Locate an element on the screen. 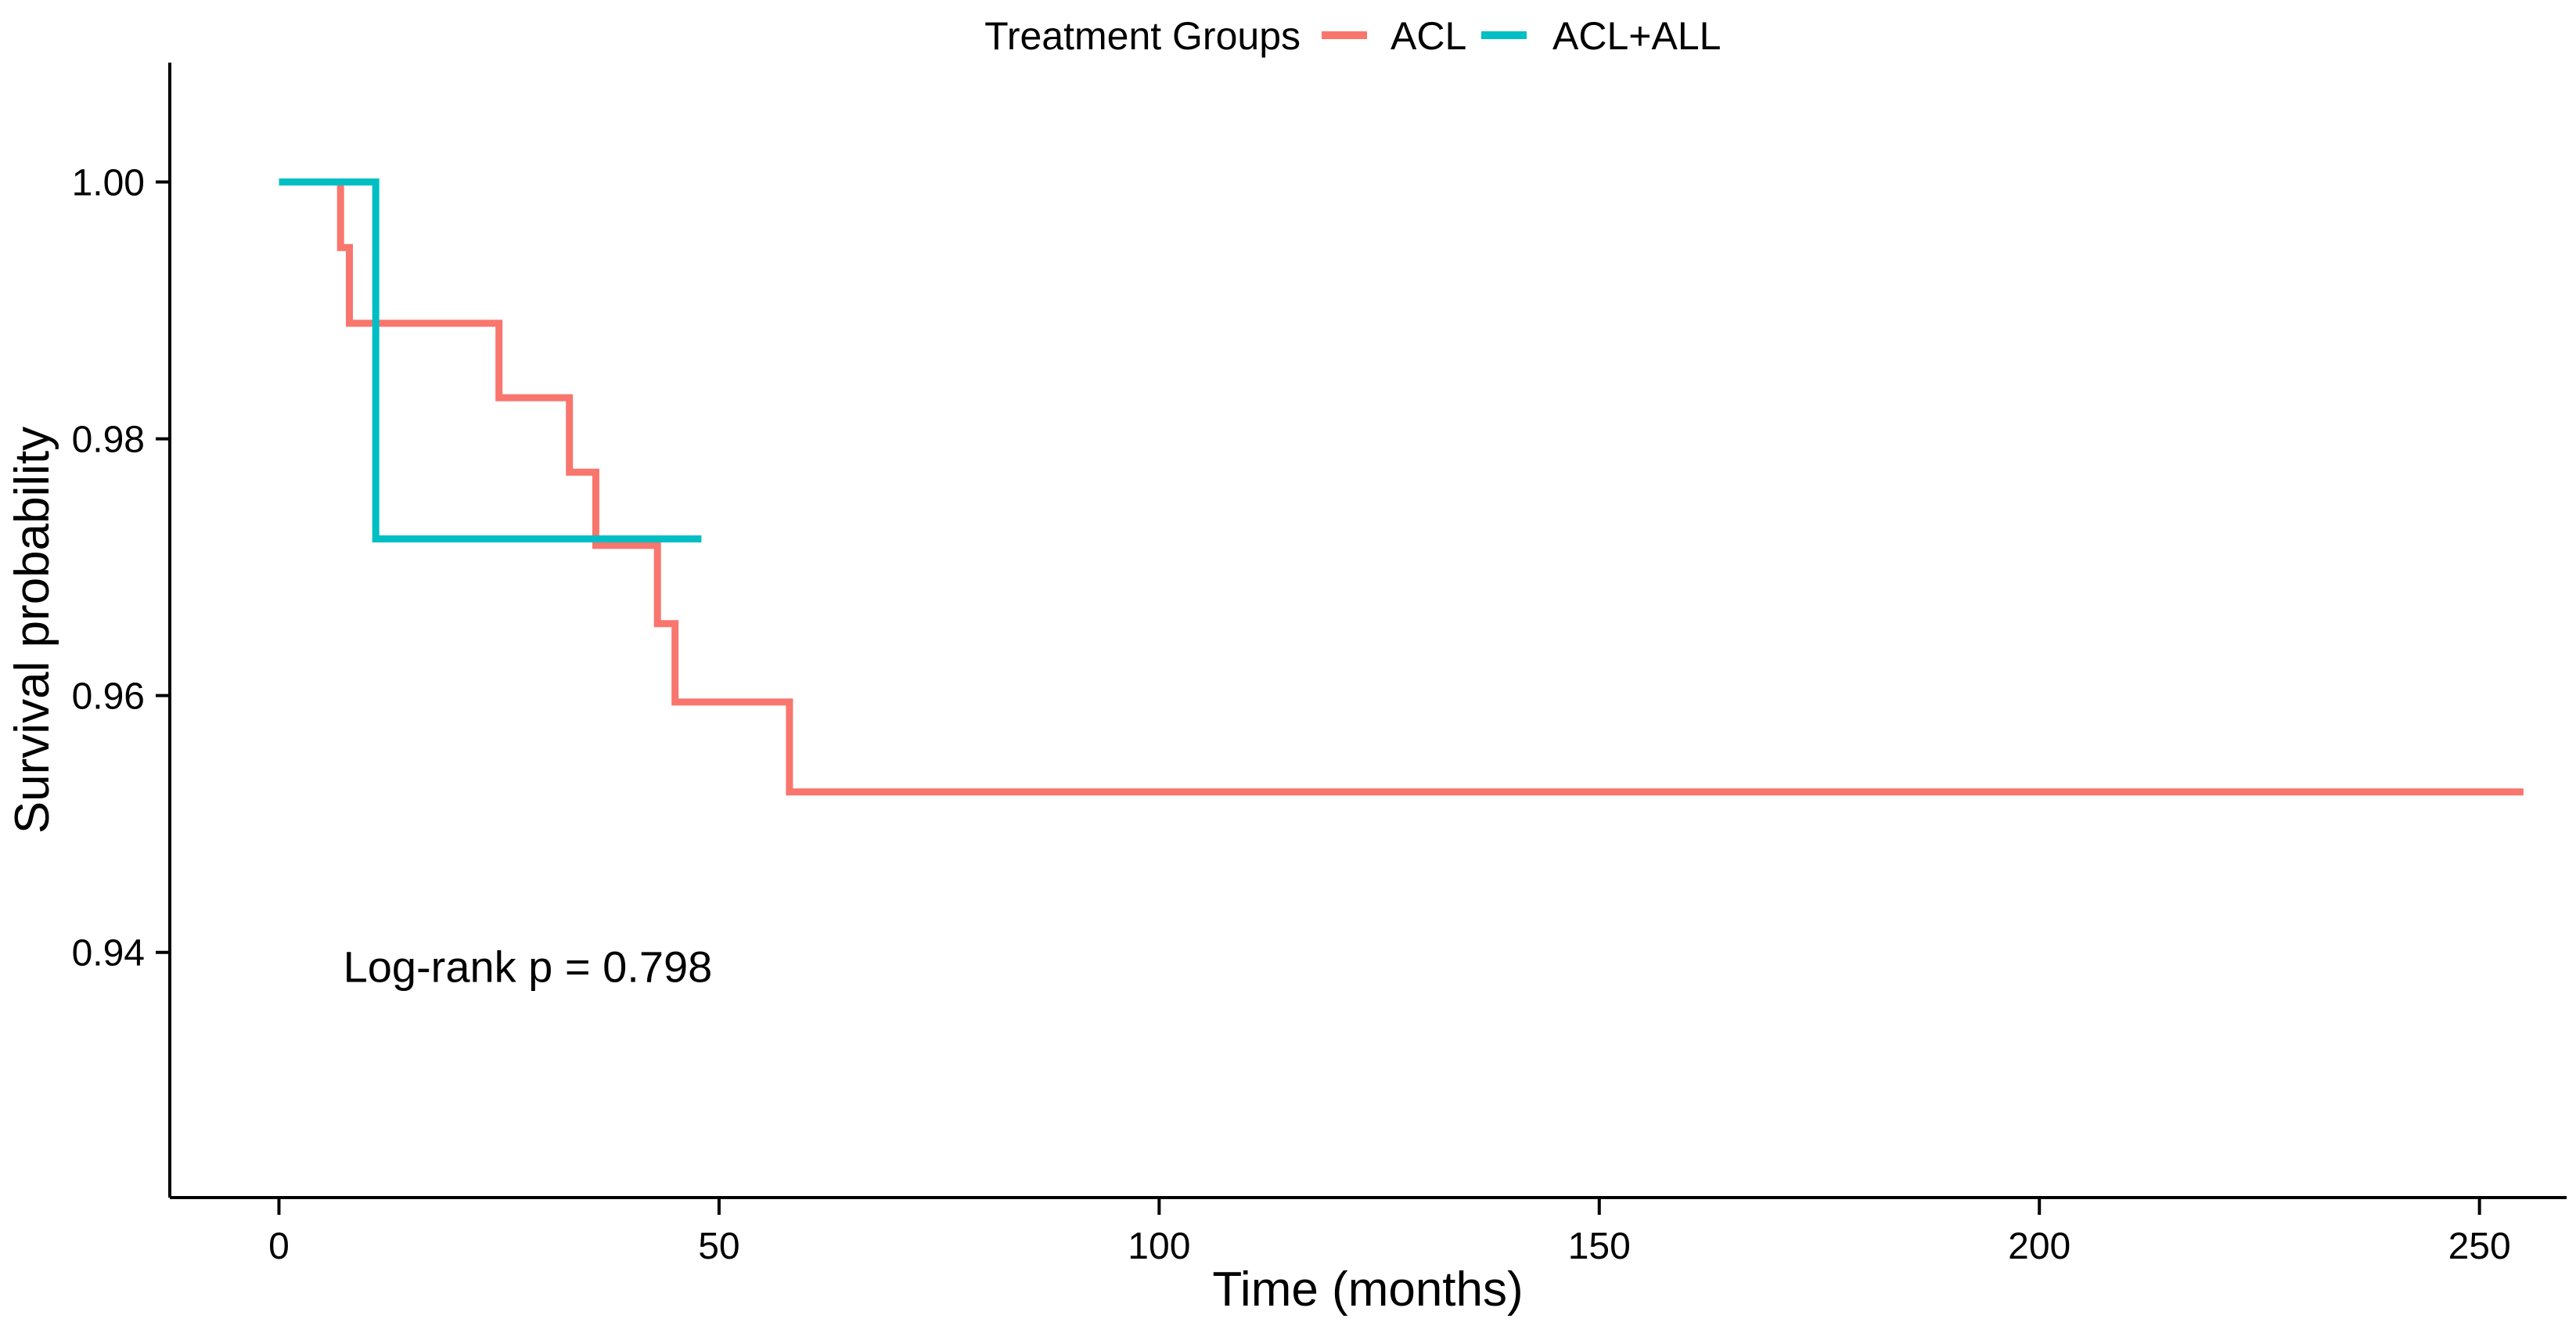  legend-label-acl-all: ACL+ALL is located at coordinates (1637, 36).